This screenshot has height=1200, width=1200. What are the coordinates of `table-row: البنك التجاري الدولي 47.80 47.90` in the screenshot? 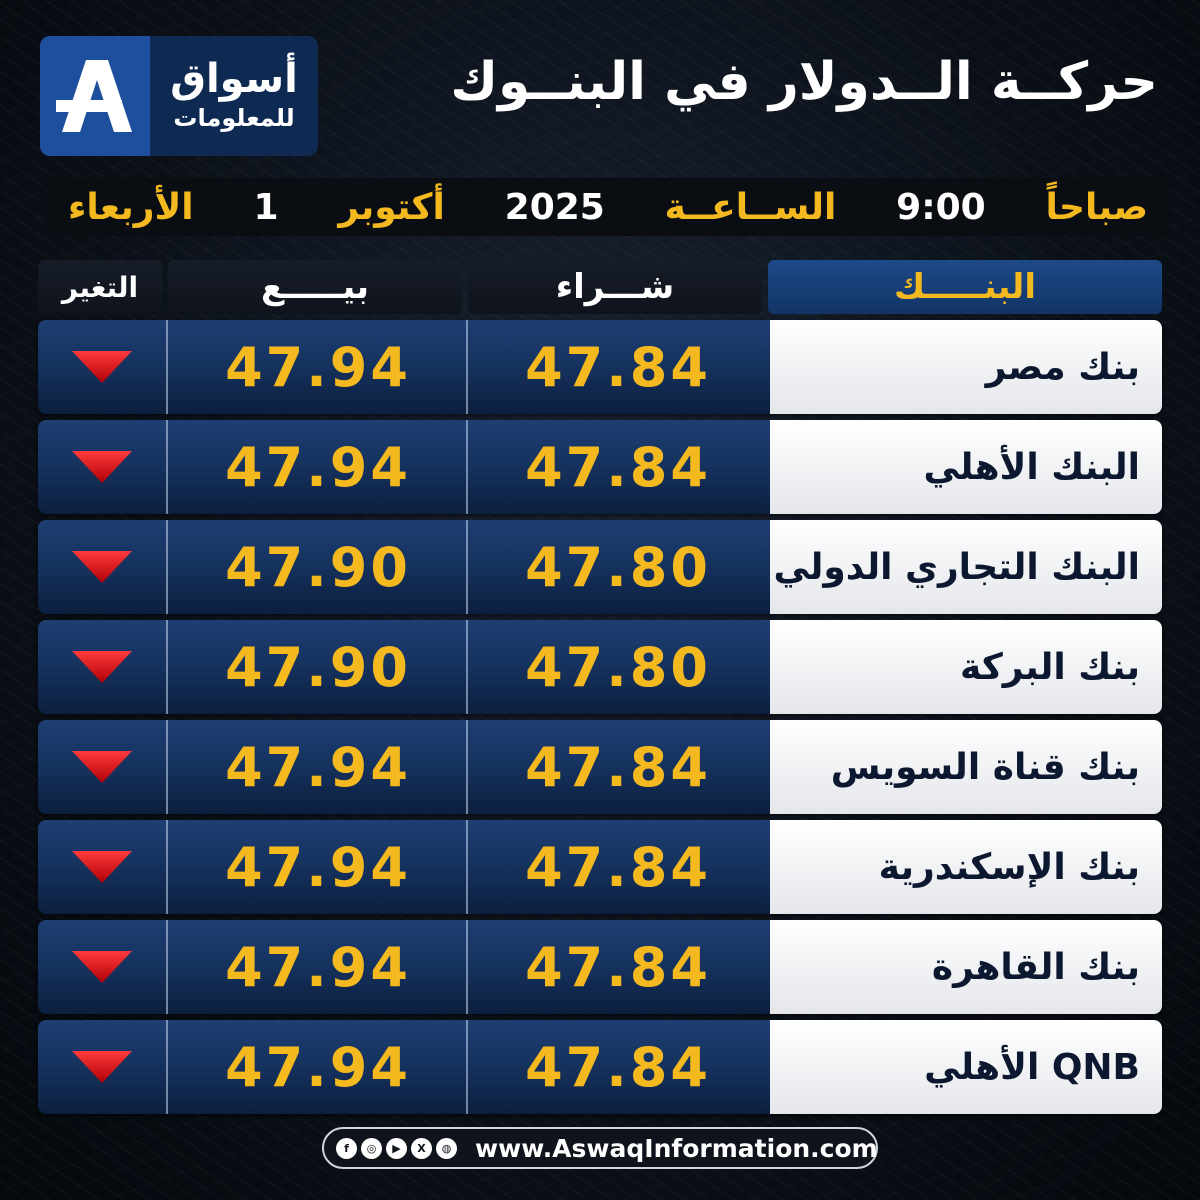 It's located at (600, 567).